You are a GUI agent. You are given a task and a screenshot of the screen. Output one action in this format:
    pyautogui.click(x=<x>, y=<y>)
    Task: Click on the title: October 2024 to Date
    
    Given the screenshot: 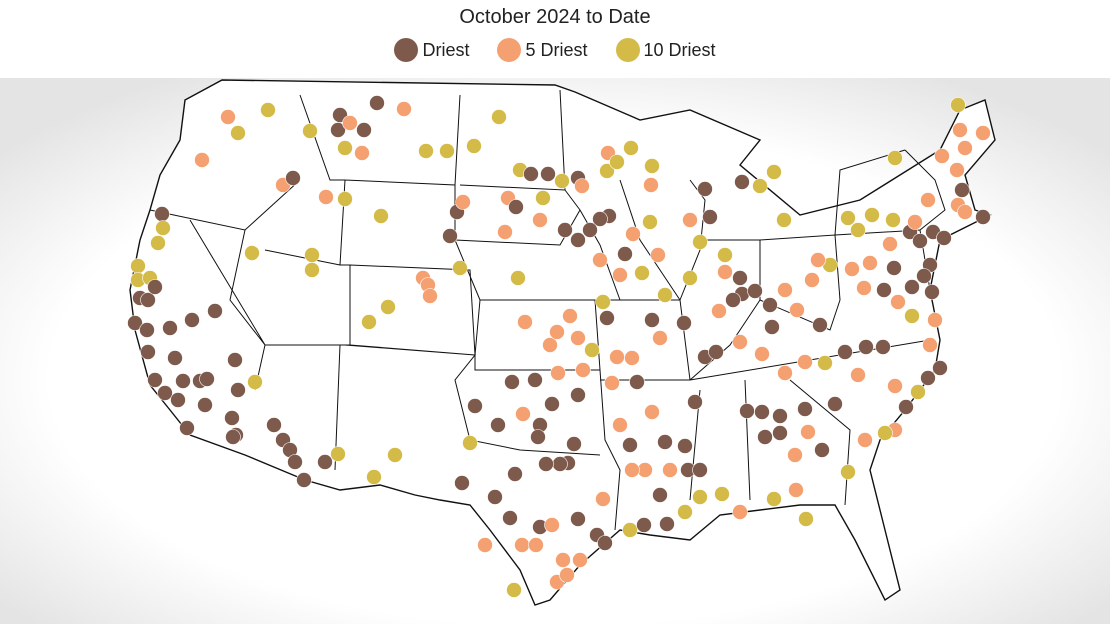 What is the action you would take?
    pyautogui.click(x=555, y=17)
    